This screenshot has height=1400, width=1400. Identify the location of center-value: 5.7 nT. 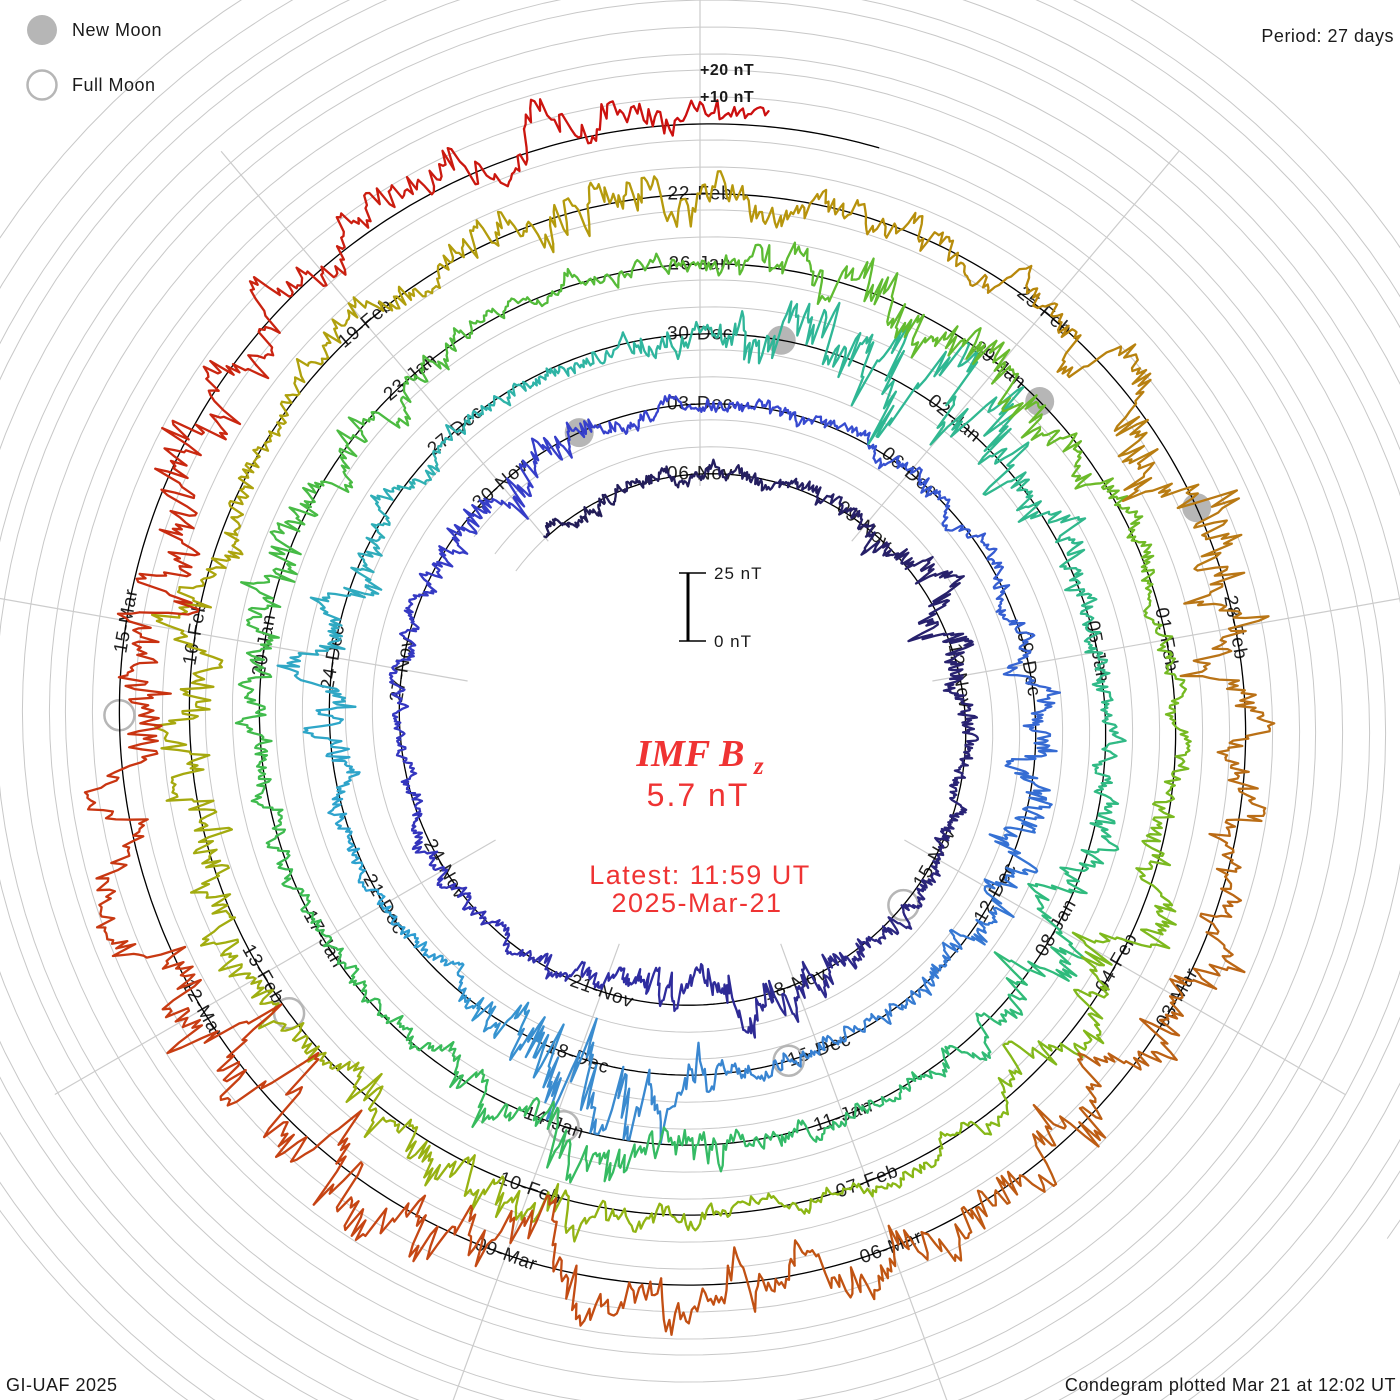
(698, 795).